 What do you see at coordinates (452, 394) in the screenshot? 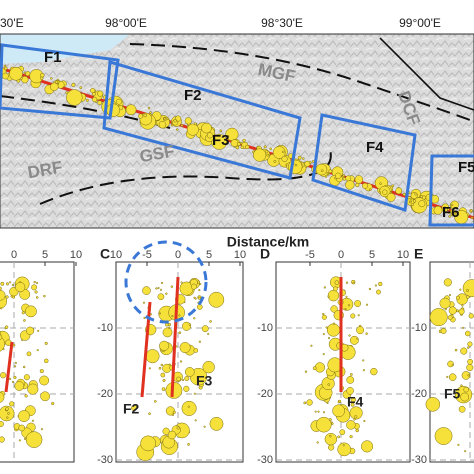
I see `fault-label: F5` at bounding box center [452, 394].